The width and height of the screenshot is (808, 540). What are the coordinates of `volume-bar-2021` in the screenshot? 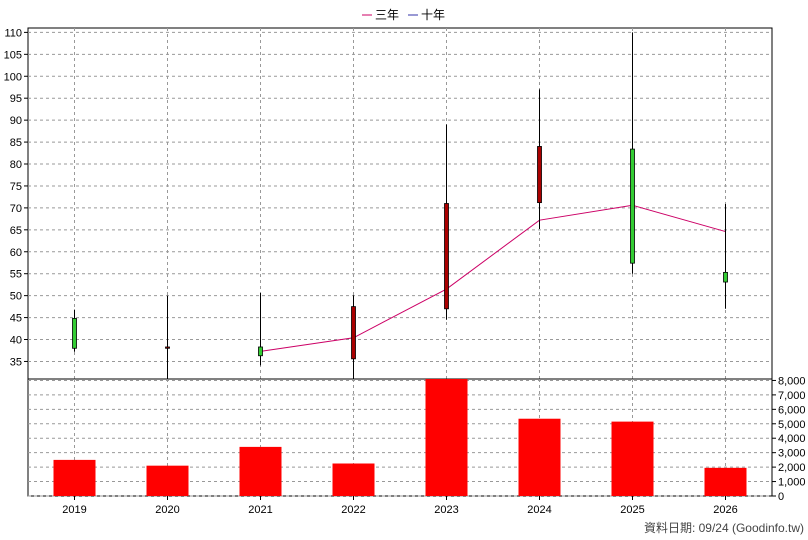 It's located at (260, 471).